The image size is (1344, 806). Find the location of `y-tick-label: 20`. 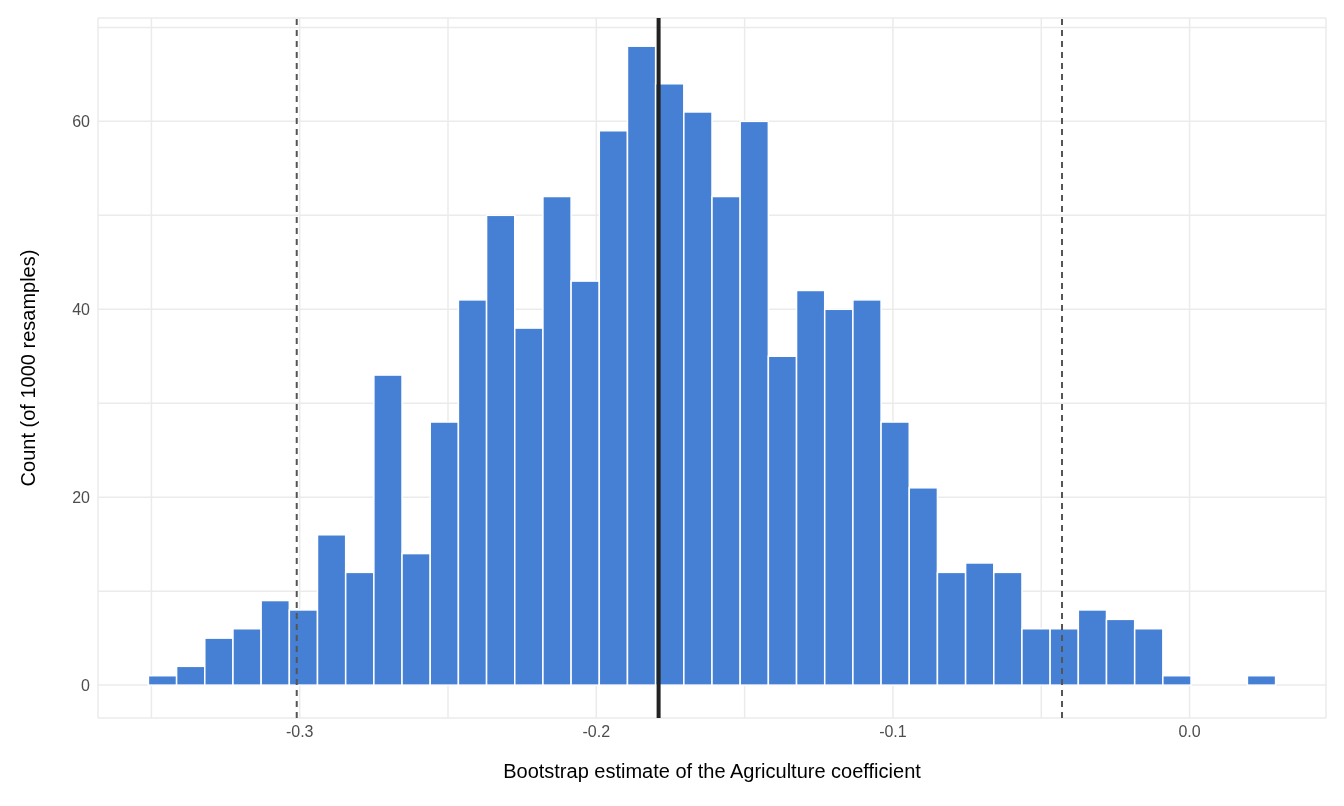

y-tick-label: 20 is located at coordinates (81, 497).